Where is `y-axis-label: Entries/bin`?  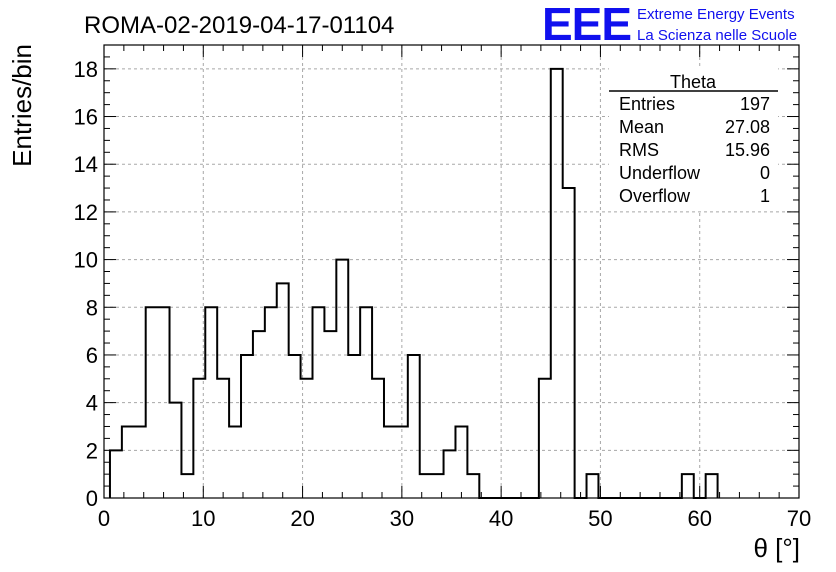 y-axis-label: Entries/bin is located at coordinates (22, 105).